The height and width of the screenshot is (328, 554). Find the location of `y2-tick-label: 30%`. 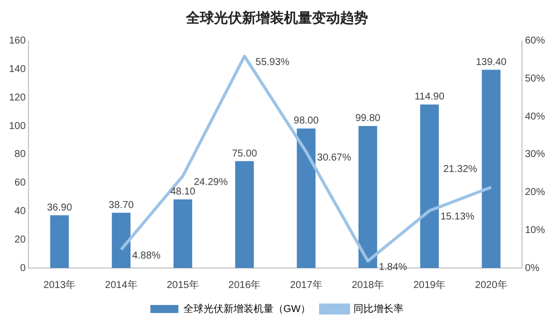

y2-tick-label: 30% is located at coordinates (535, 154).